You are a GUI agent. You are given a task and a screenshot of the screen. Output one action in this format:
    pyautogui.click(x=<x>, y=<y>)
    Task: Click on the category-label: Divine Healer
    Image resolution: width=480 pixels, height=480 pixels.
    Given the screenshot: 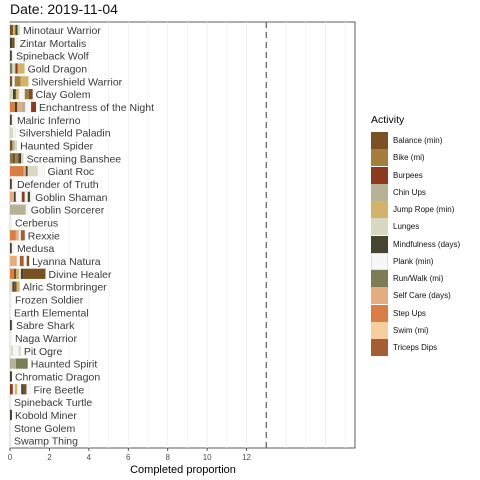 What is the action you would take?
    pyautogui.click(x=80, y=275)
    